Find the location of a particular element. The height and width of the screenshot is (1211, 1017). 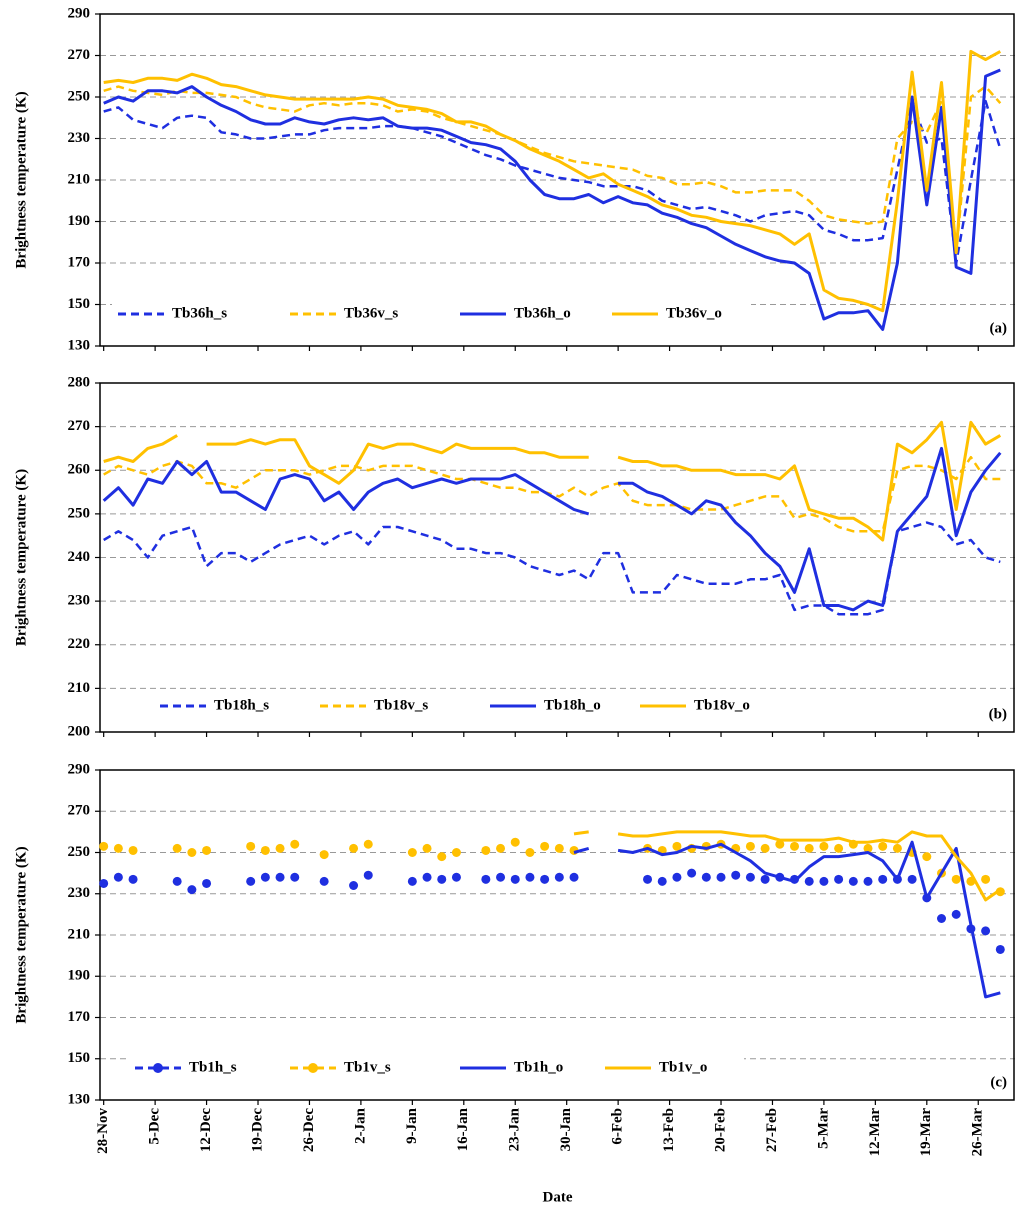

legend-label: Tb18v_o is located at coordinates (722, 705).